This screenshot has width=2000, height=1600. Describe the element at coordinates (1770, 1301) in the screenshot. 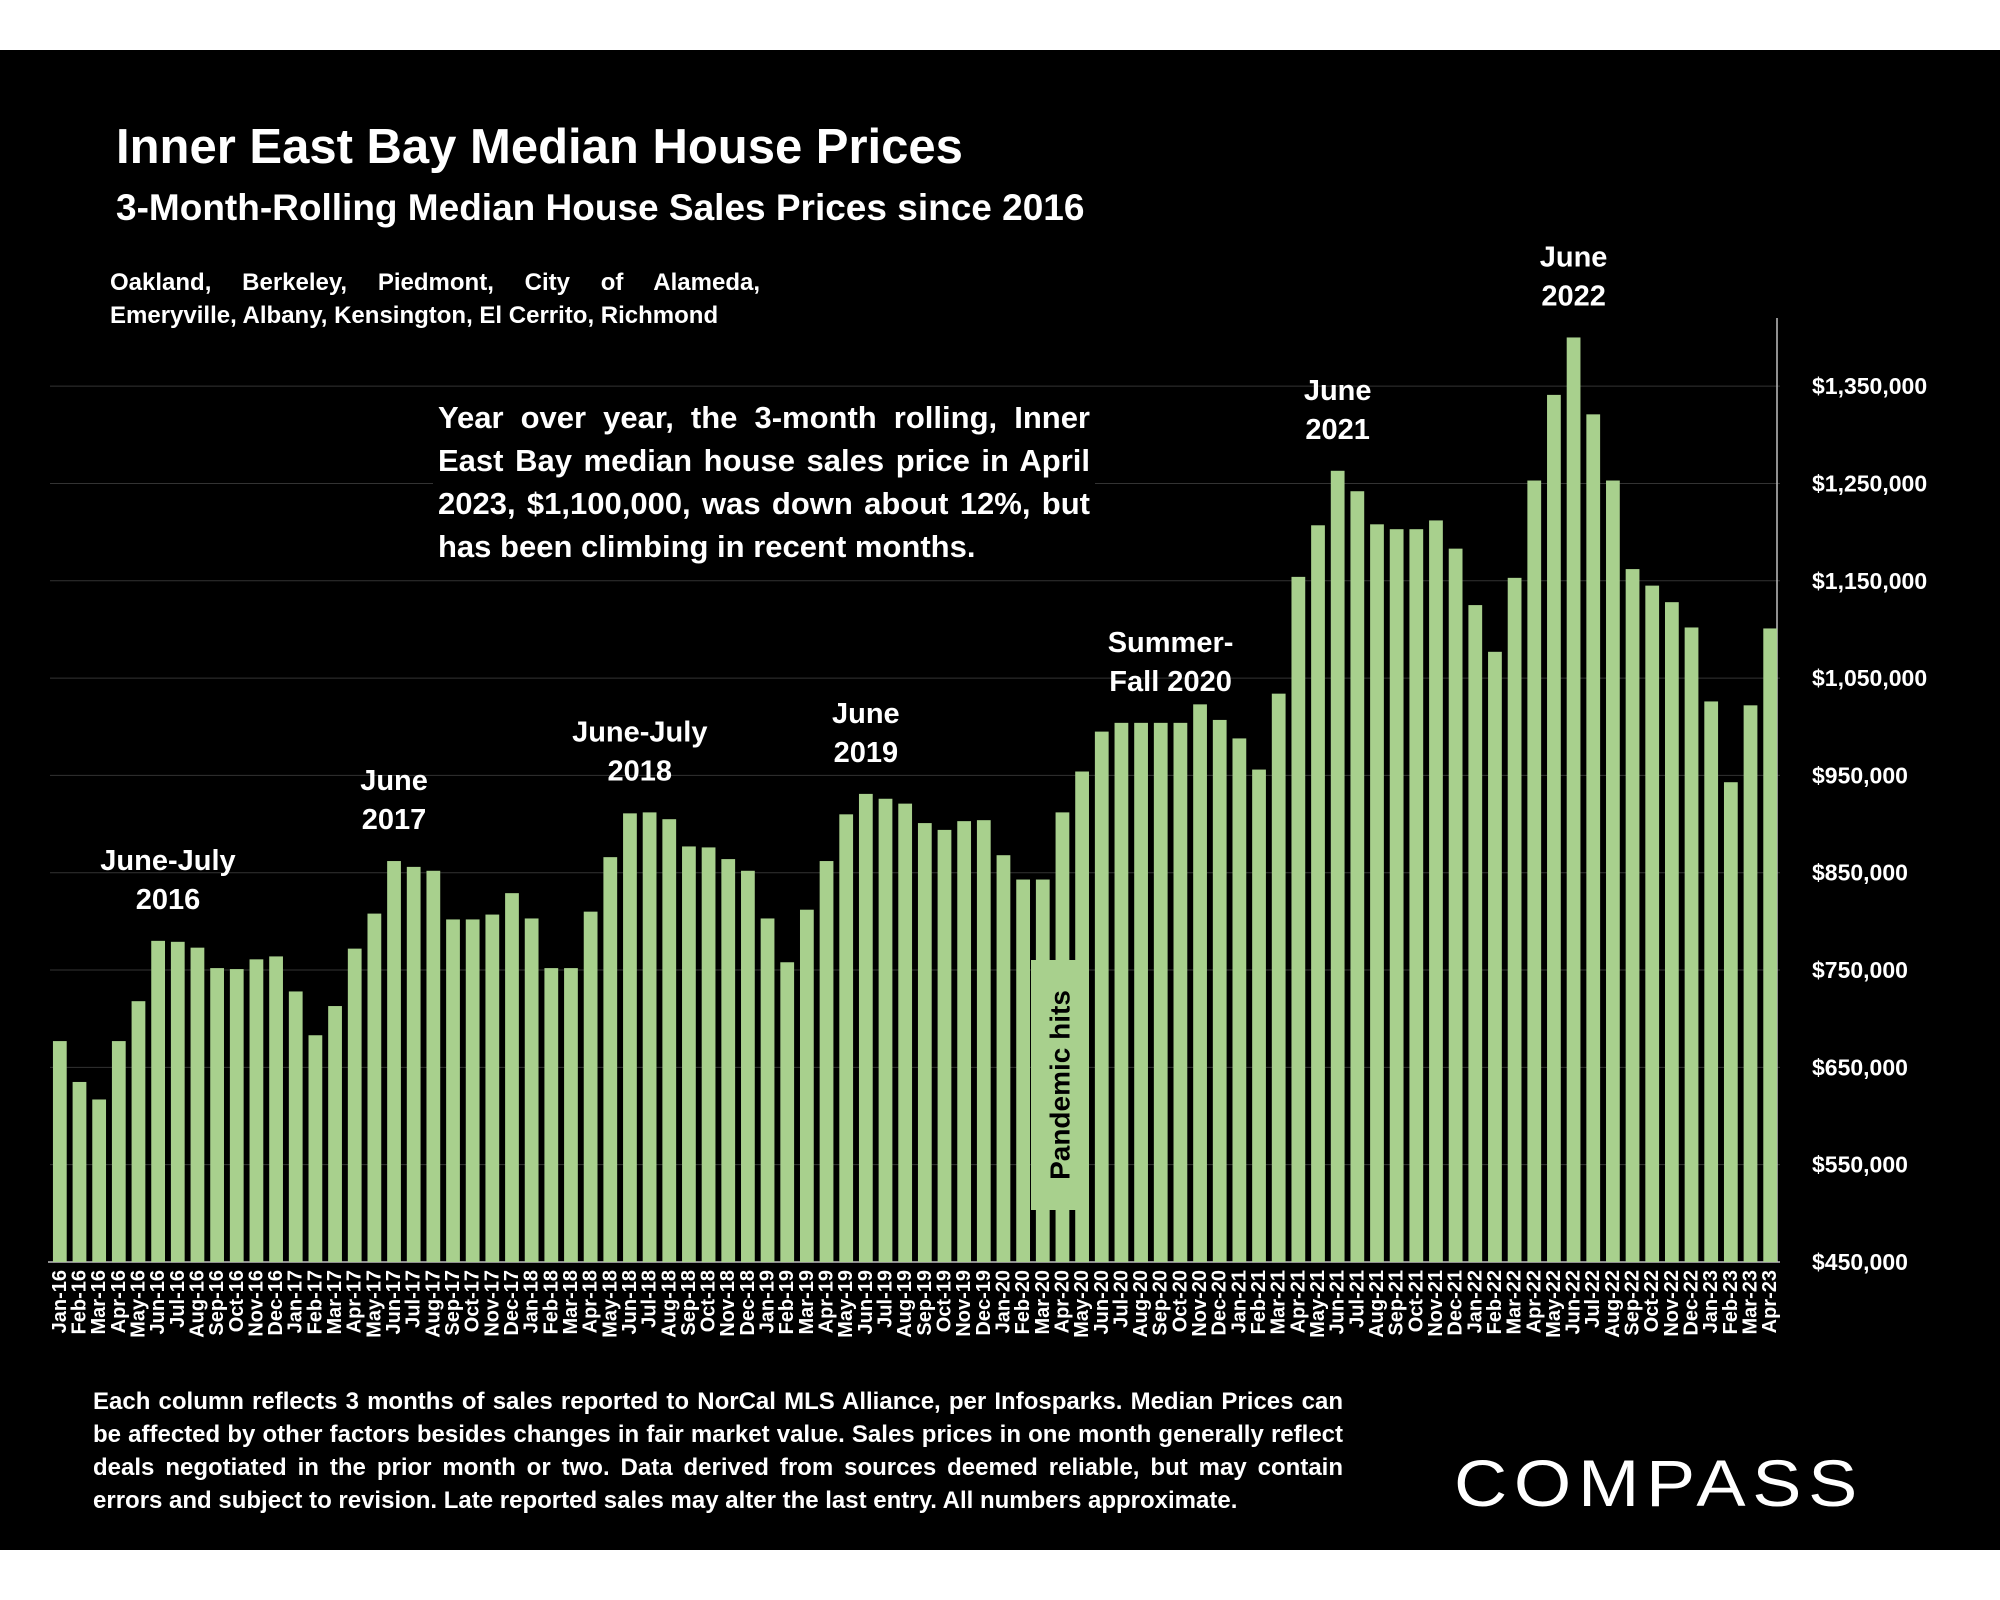

I see `x-tick-label: Apr-23` at that location.